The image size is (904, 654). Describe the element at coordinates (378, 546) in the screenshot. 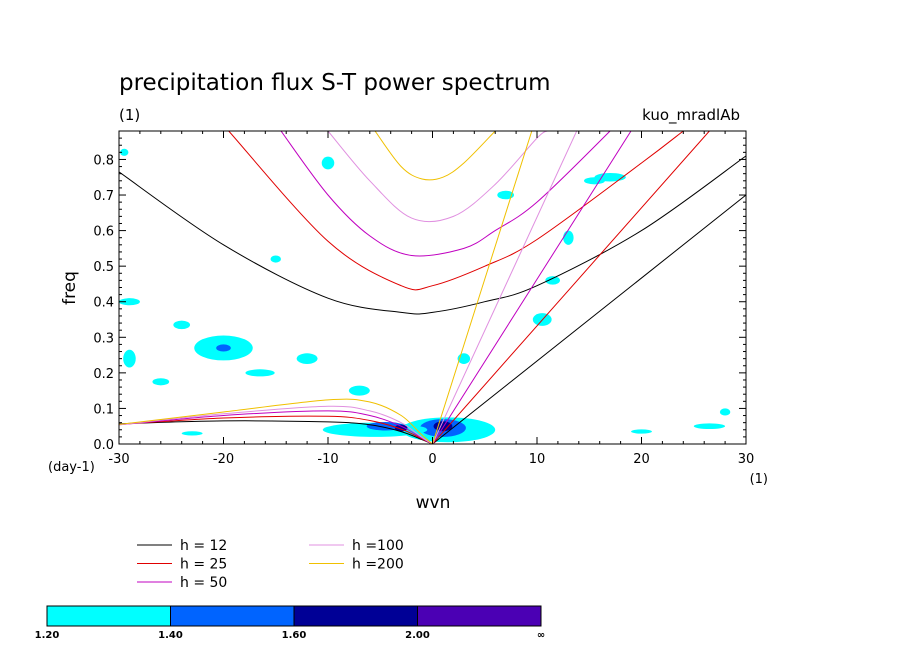

I see `legend-label: h =100` at that location.